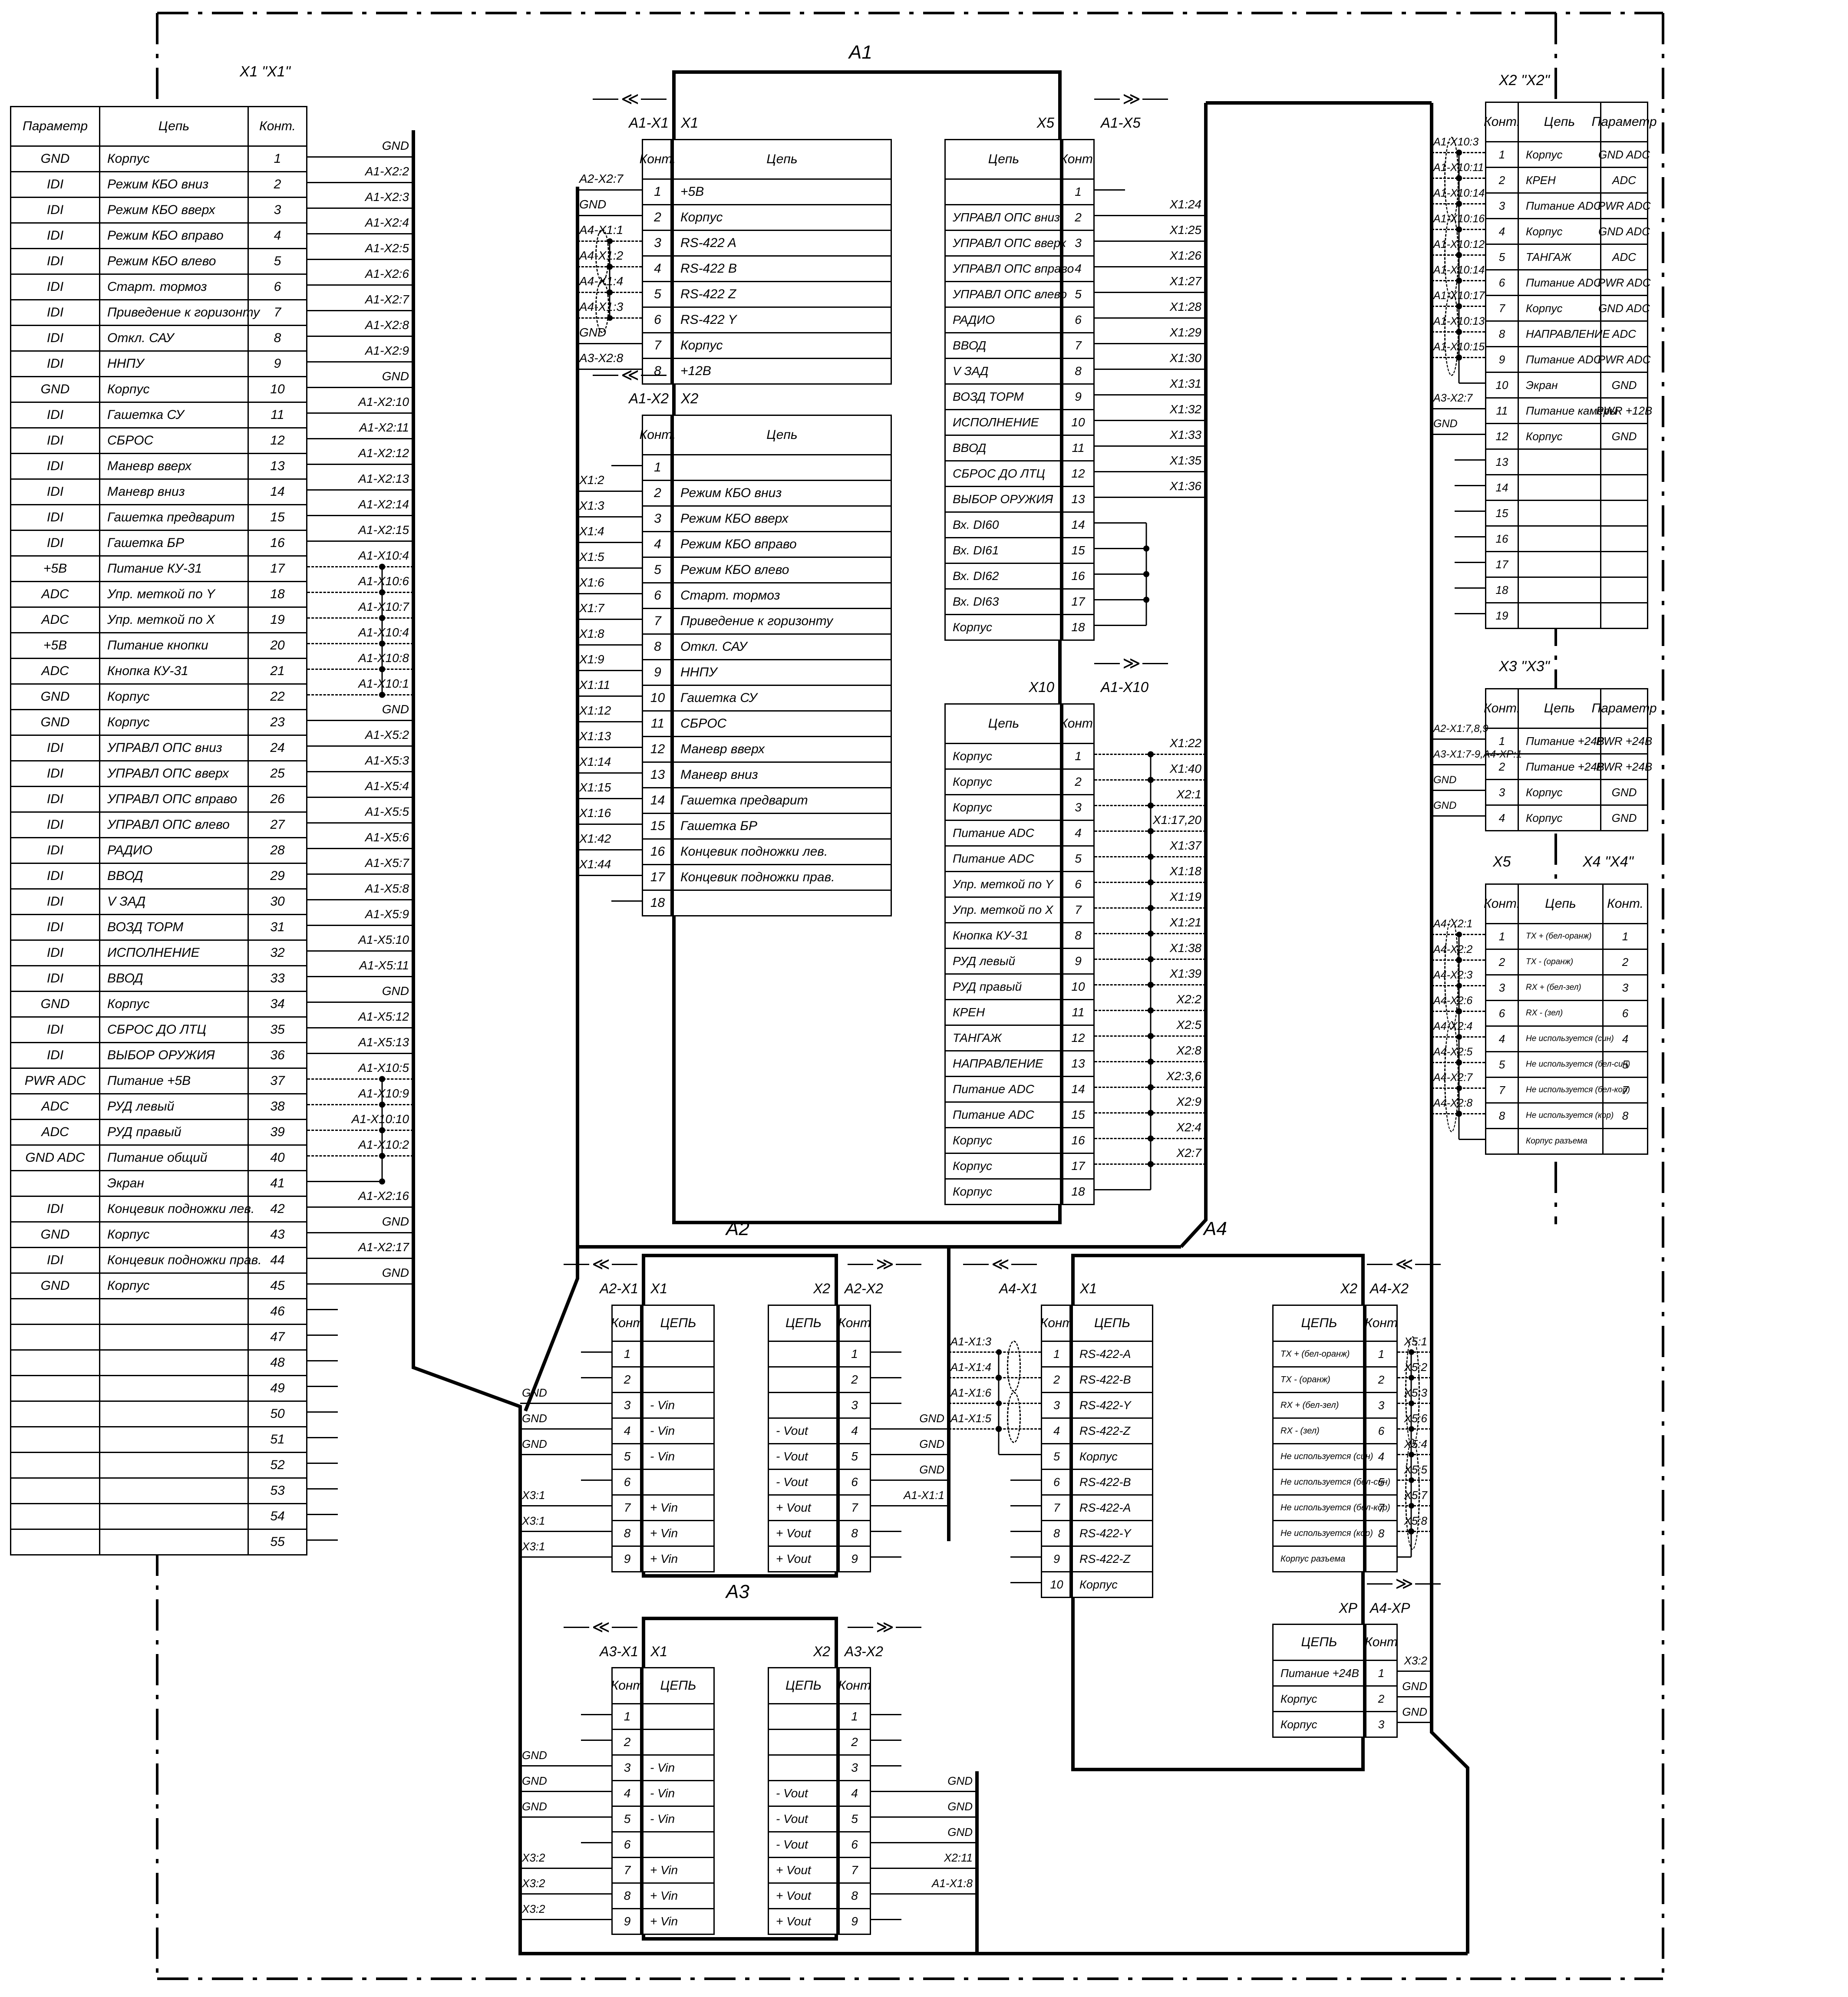 The height and width of the screenshot is (1997, 1848). I want to click on table-row: TX - (оранж) 2, so click(1335, 1379).